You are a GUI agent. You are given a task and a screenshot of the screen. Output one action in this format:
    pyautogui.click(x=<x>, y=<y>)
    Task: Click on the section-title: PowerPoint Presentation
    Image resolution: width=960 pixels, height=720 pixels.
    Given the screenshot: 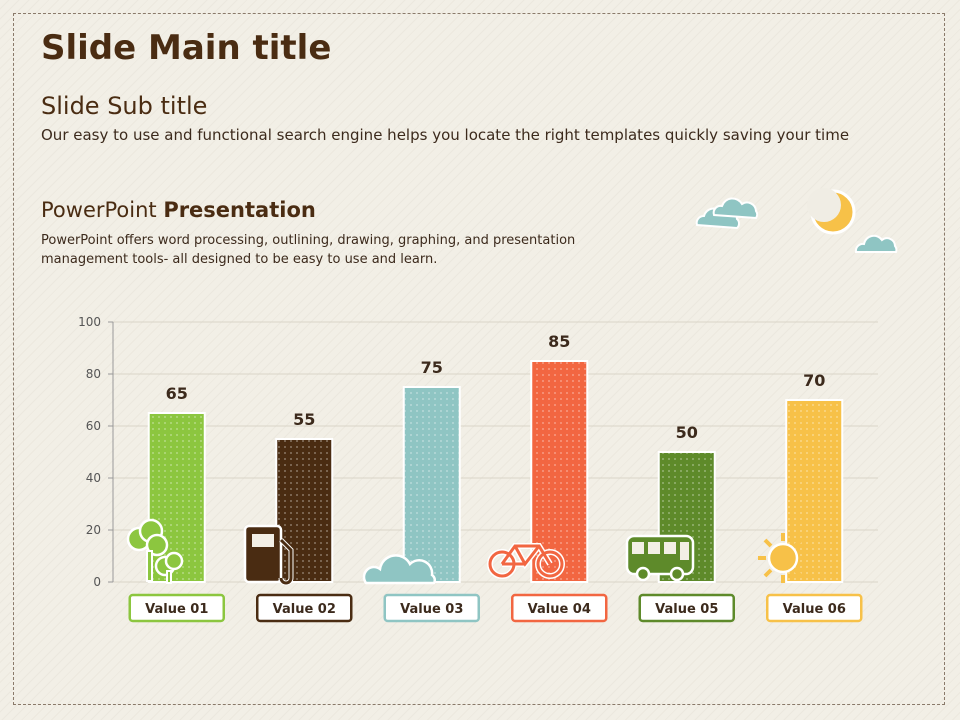 What is the action you would take?
    pyautogui.click(x=178, y=210)
    